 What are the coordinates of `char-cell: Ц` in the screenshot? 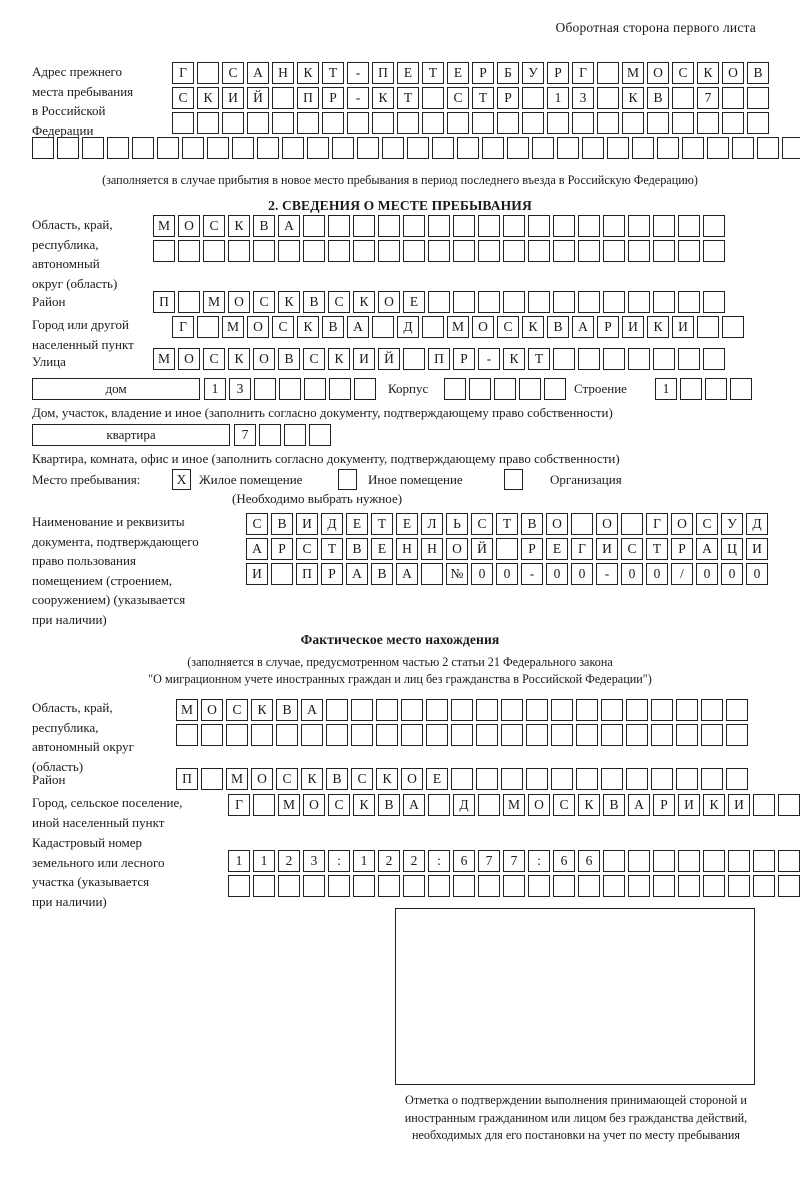 It's located at (732, 549).